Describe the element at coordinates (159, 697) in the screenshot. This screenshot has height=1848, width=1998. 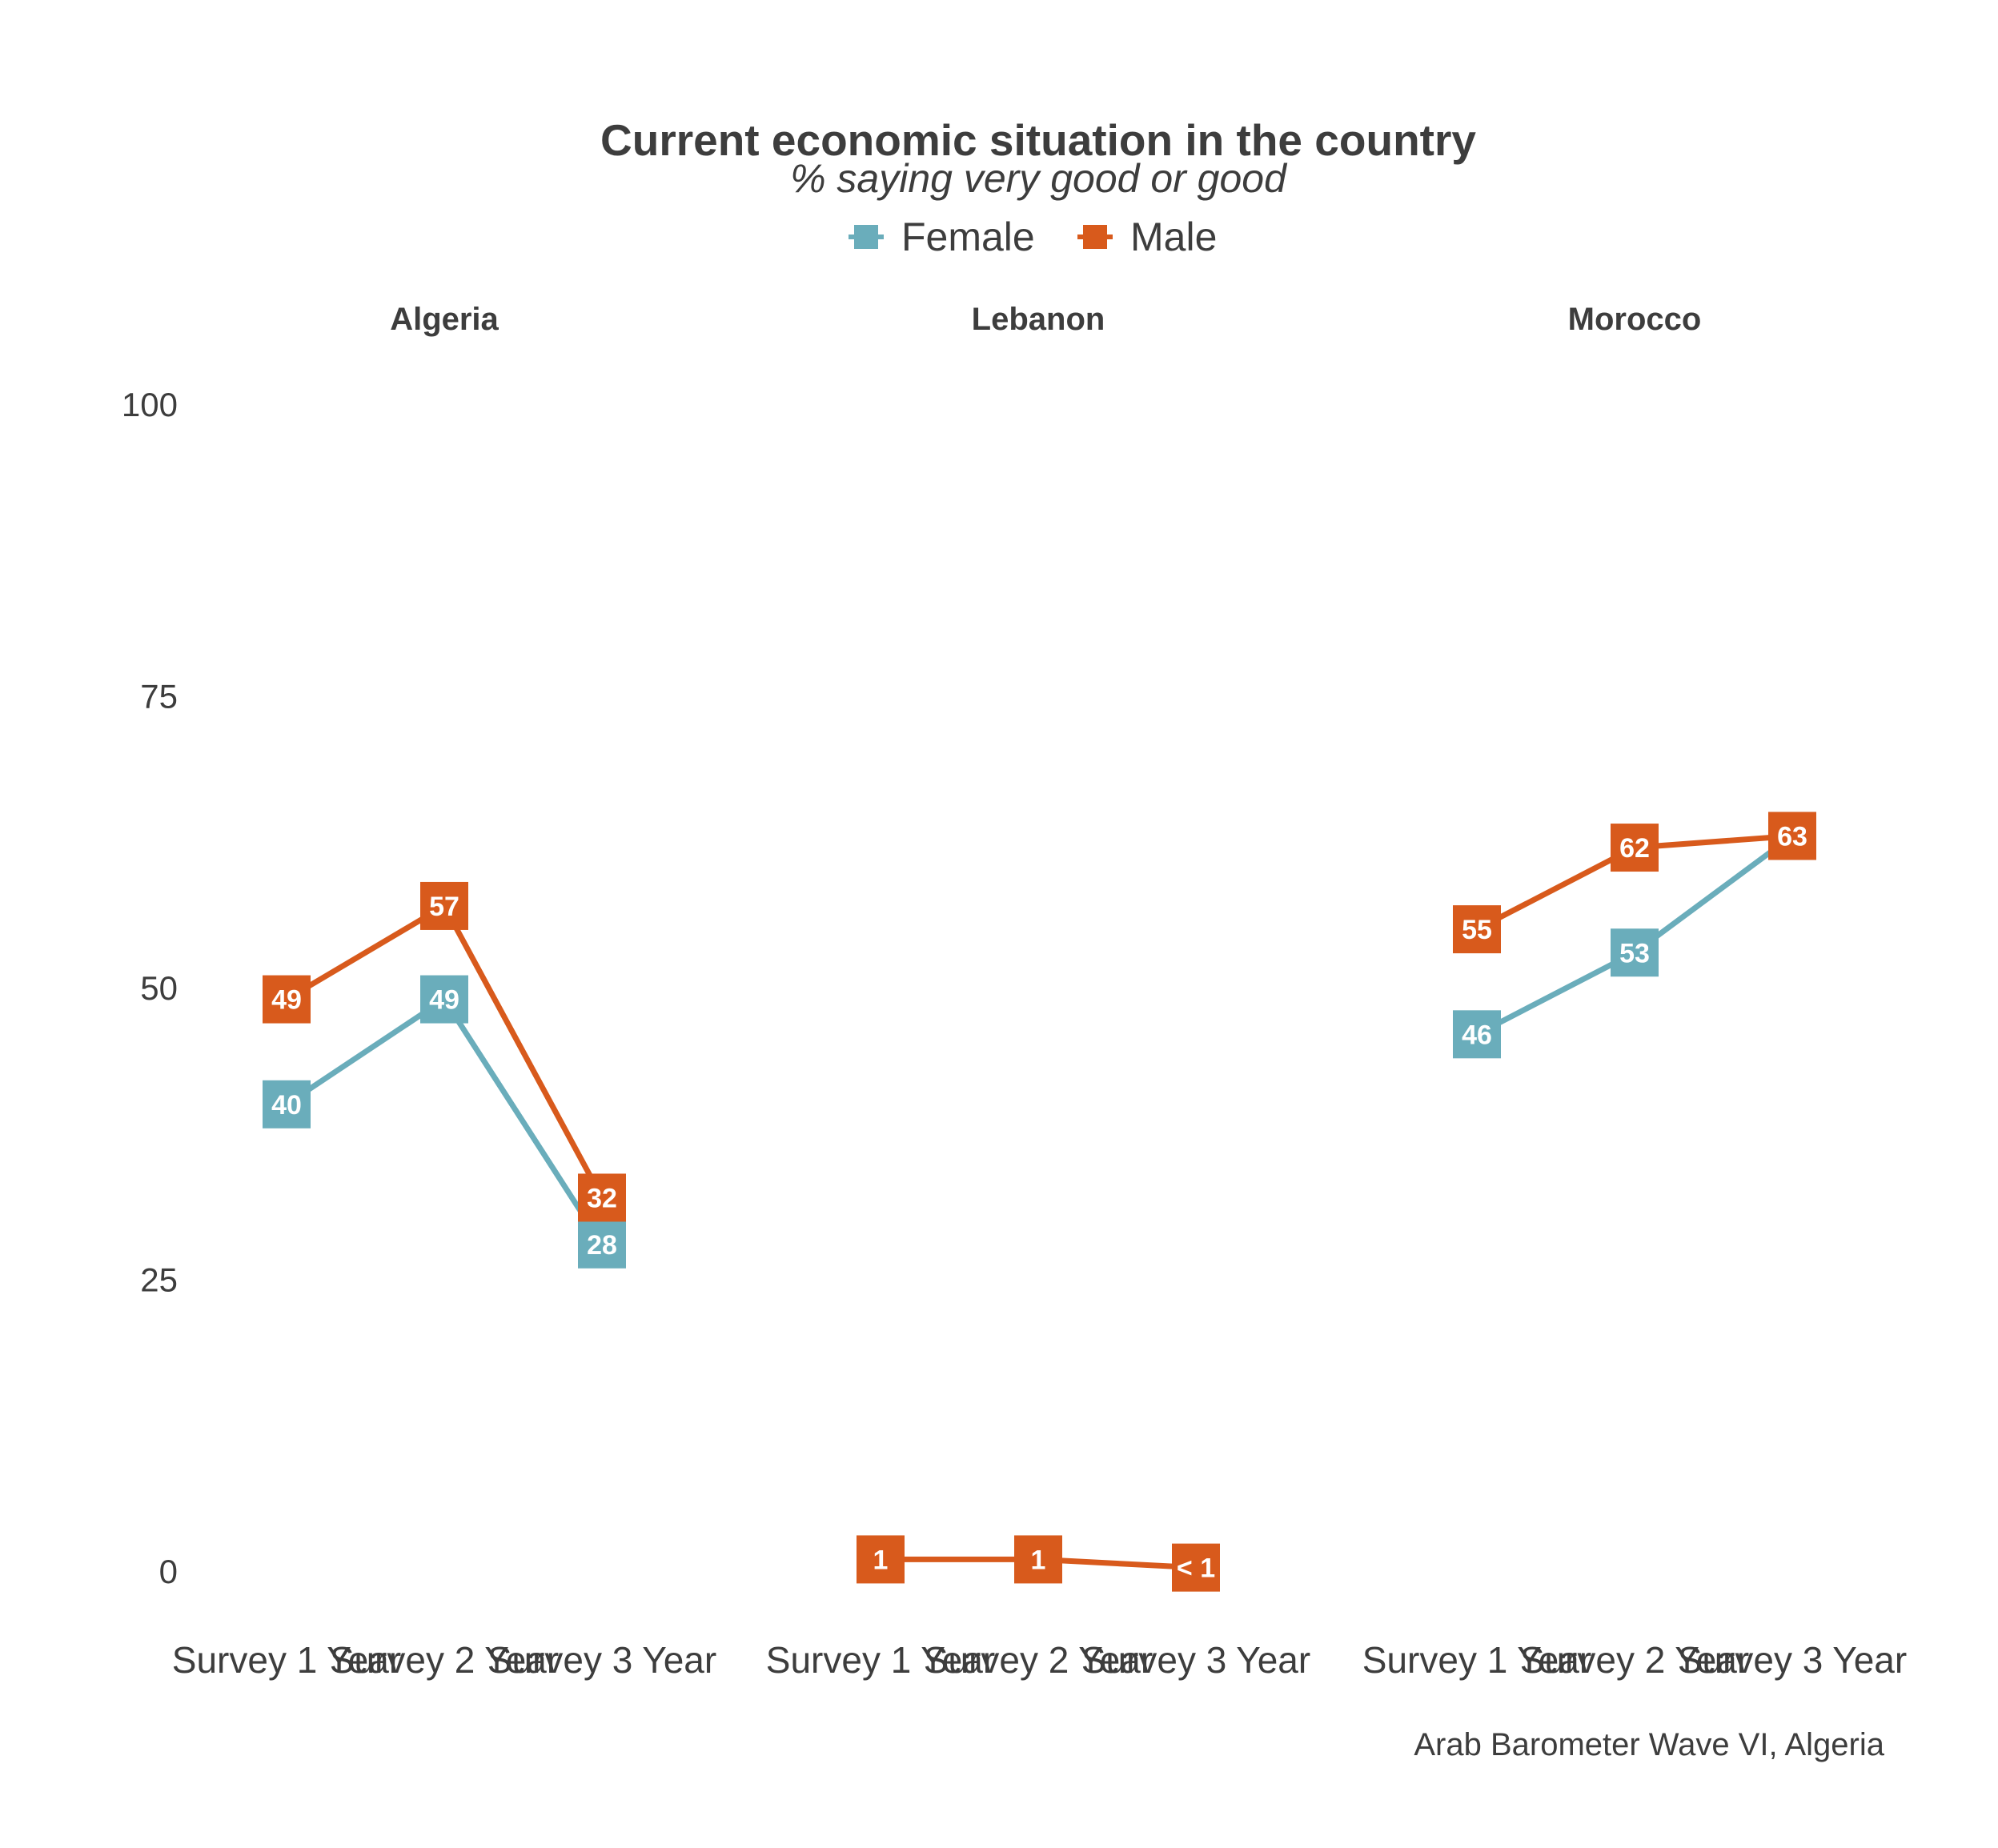
I see `y-tick-label: 75` at that location.